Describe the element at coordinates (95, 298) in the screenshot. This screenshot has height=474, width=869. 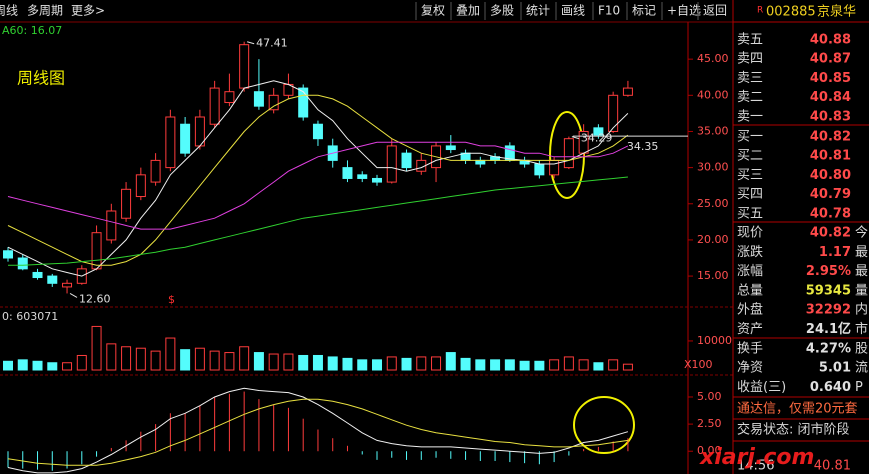
I see `annotation: 12.60` at that location.